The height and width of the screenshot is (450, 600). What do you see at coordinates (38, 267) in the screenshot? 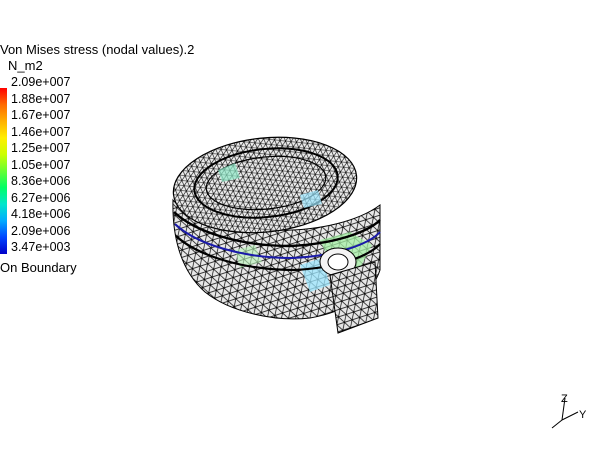
I see `boundary-label: On Boundary` at bounding box center [38, 267].